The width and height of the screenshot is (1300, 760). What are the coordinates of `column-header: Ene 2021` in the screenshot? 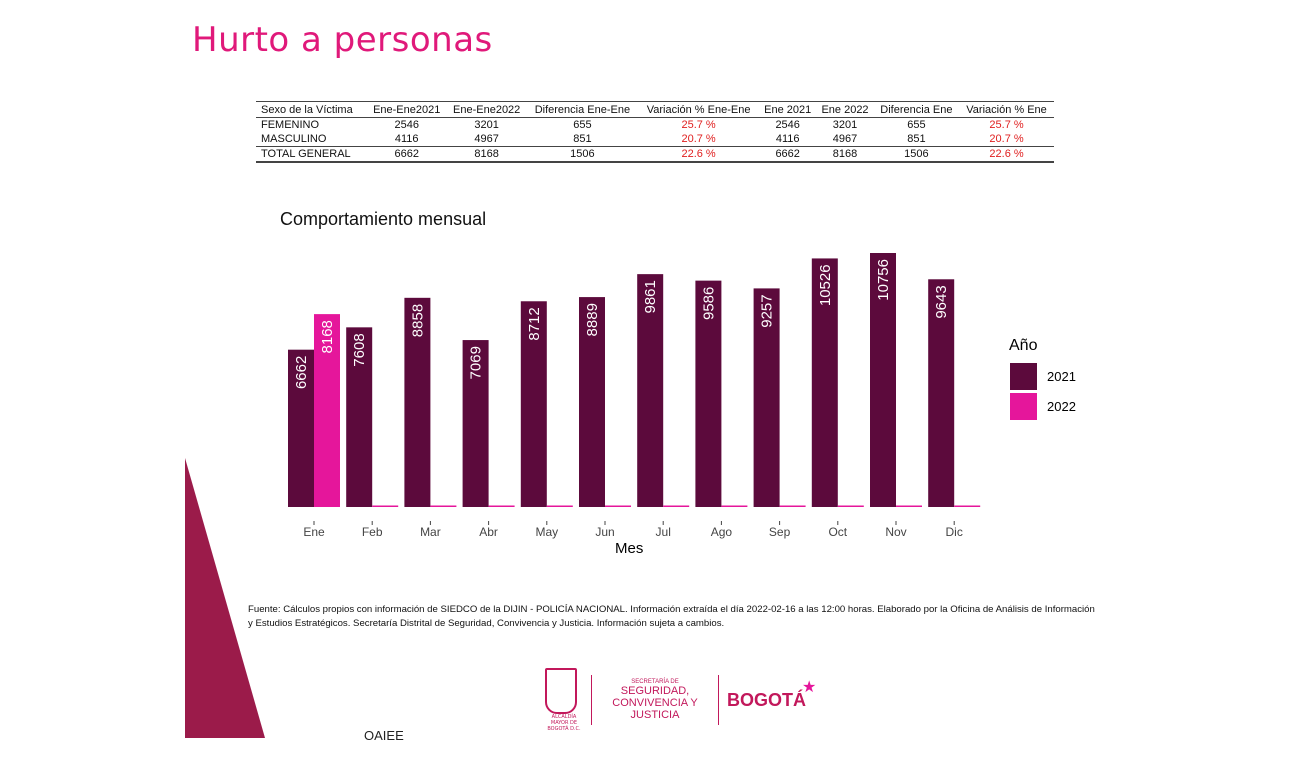 It's located at (788, 109).